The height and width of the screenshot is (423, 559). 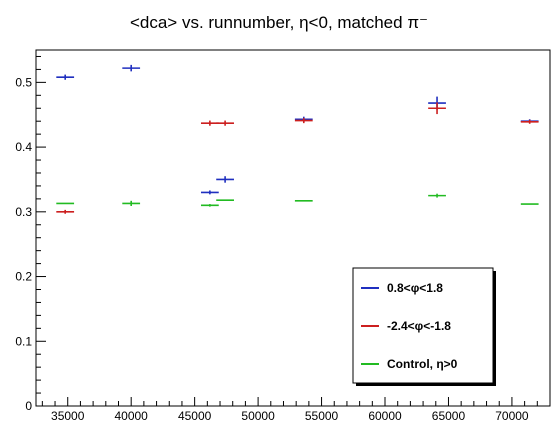 What do you see at coordinates (419, 326) in the screenshot?
I see `legend-label: -2.4<φ<-1.8` at bounding box center [419, 326].